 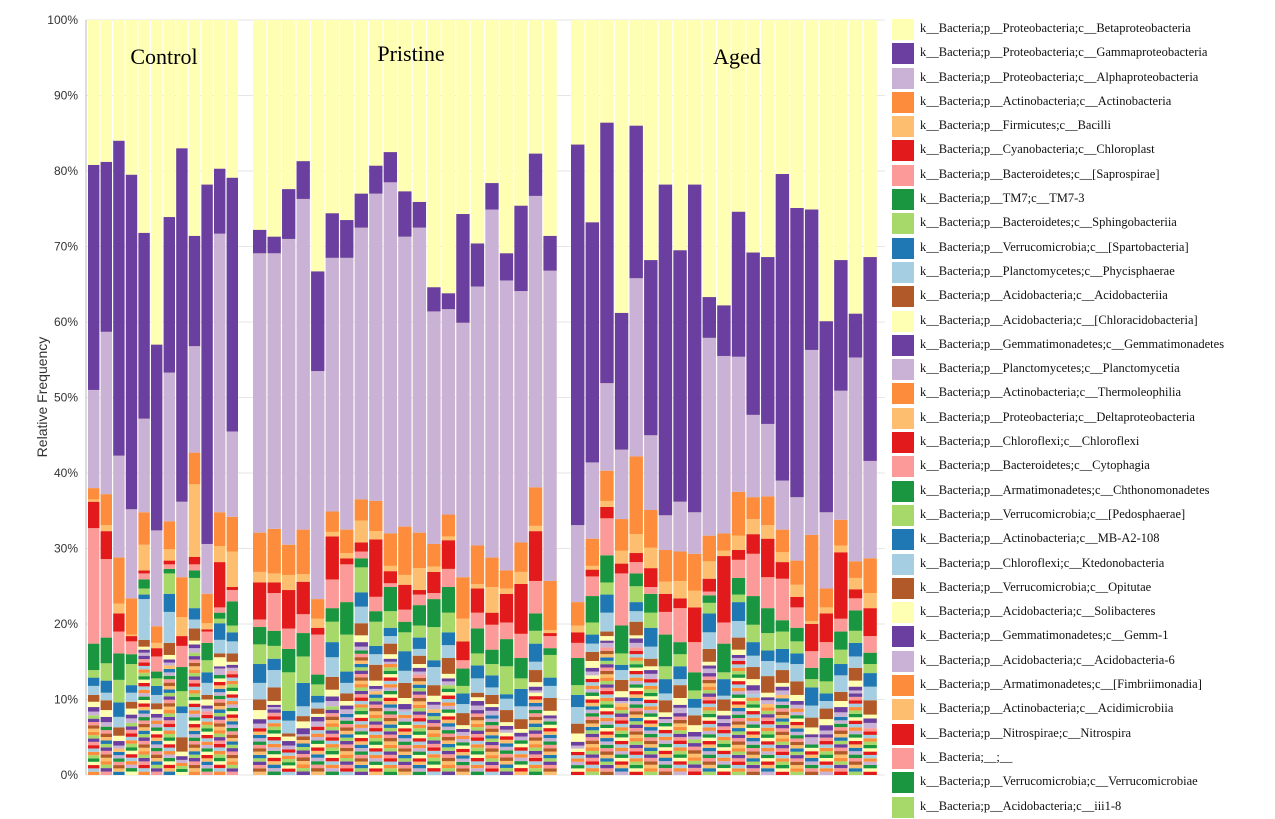 What do you see at coordinates (445, 55) in the screenshot?
I see `group-labels: Control Pristine Aged` at bounding box center [445, 55].